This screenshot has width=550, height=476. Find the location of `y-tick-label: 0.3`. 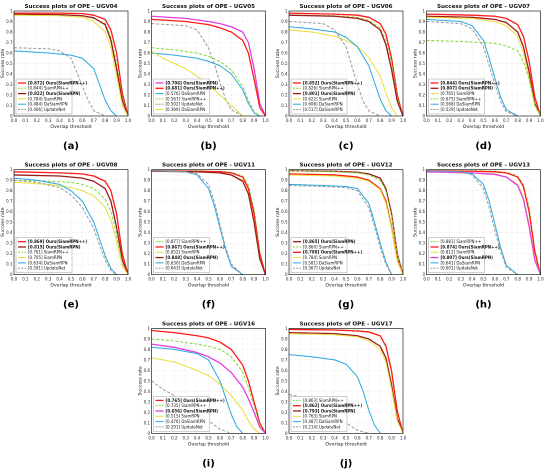

y-tick-label: 0.3 is located at coordinates (147, 401).